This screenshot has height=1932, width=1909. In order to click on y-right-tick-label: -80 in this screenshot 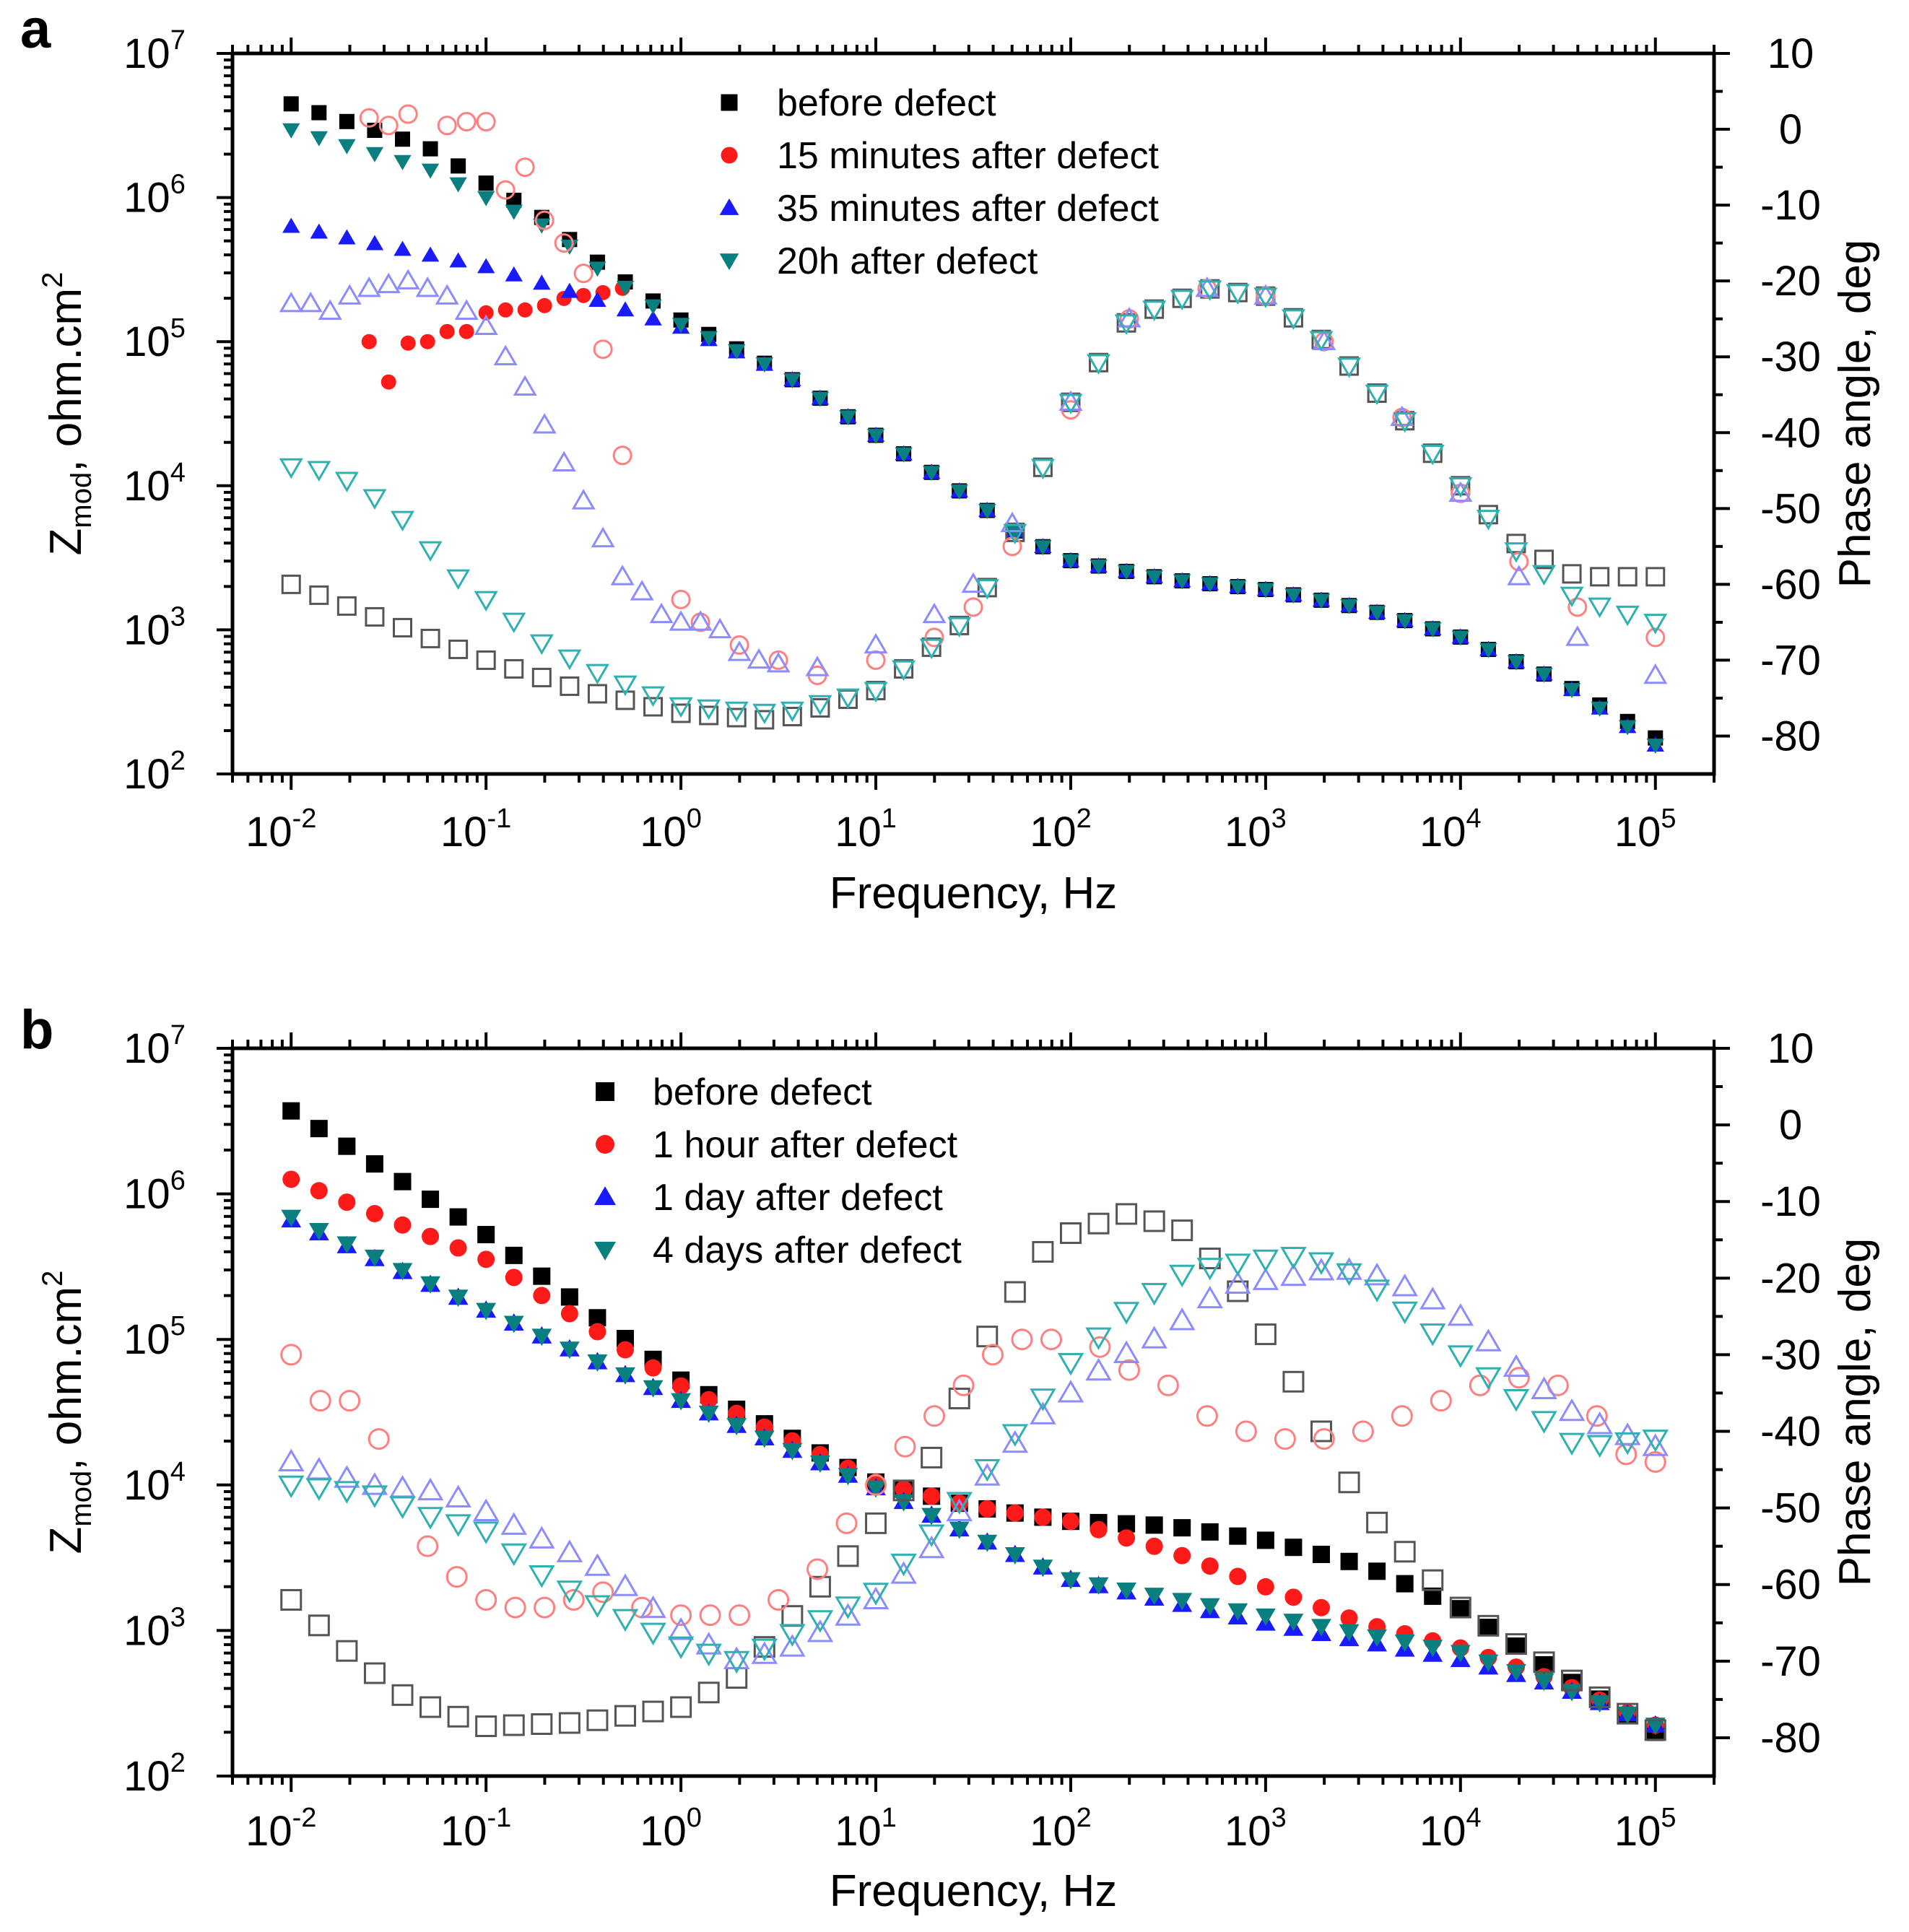, I will do `click(1791, 736)`.